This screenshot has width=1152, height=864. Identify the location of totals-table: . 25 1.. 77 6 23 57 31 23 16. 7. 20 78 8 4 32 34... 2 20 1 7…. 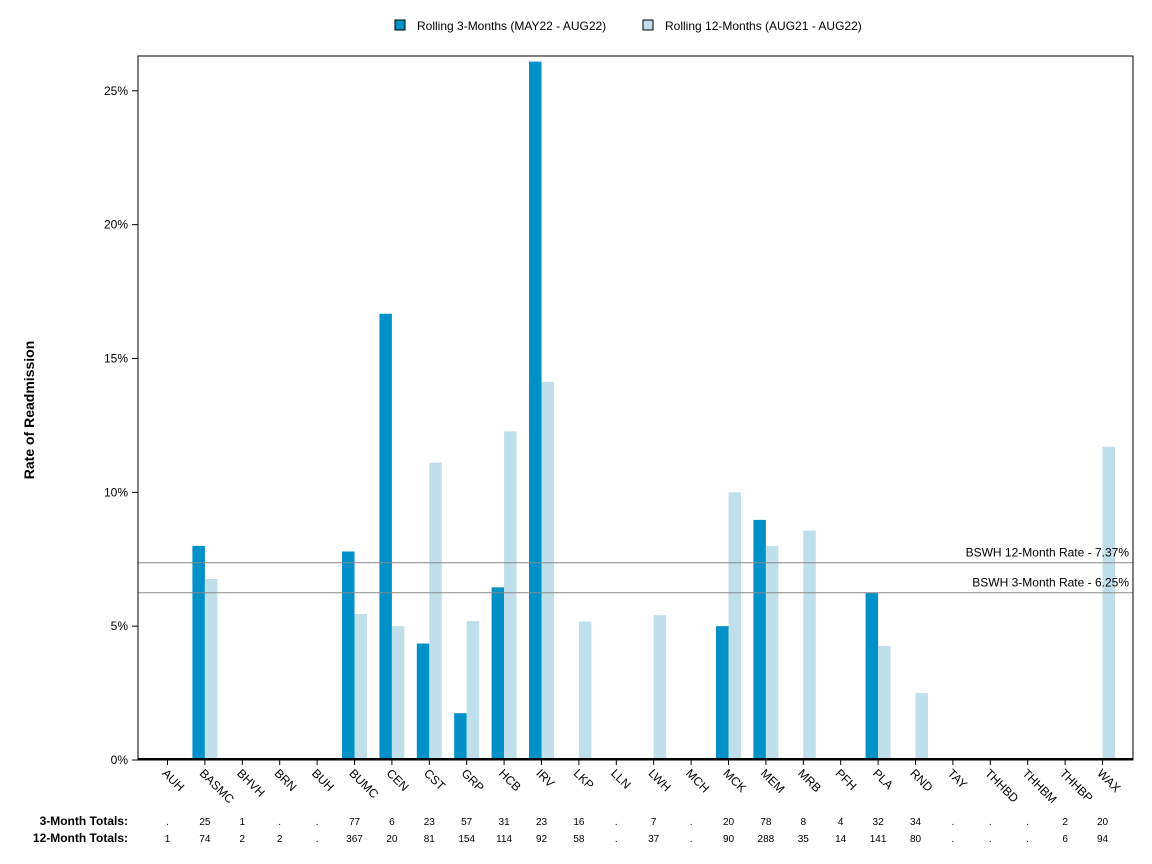
(637, 831).